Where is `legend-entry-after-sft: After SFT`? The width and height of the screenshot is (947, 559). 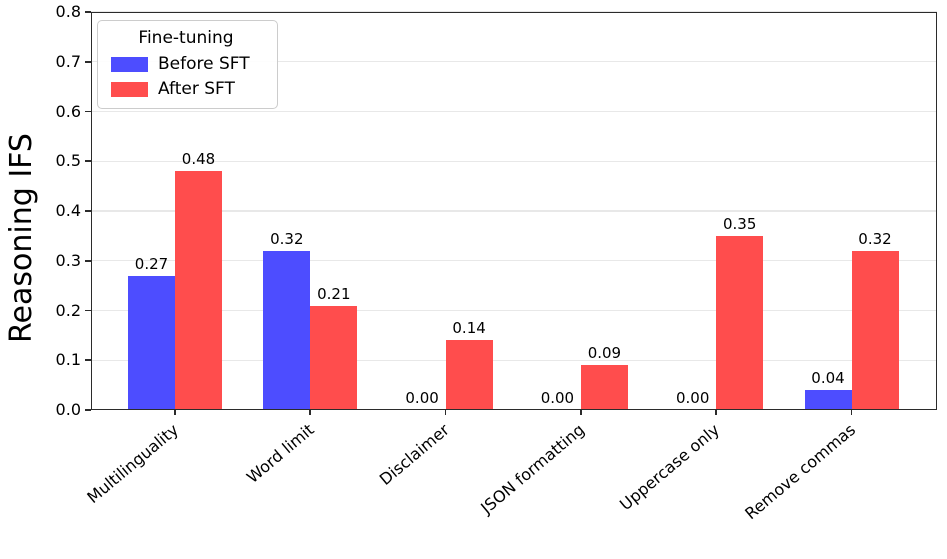 legend-entry-after-sft: After SFT is located at coordinates (186, 89).